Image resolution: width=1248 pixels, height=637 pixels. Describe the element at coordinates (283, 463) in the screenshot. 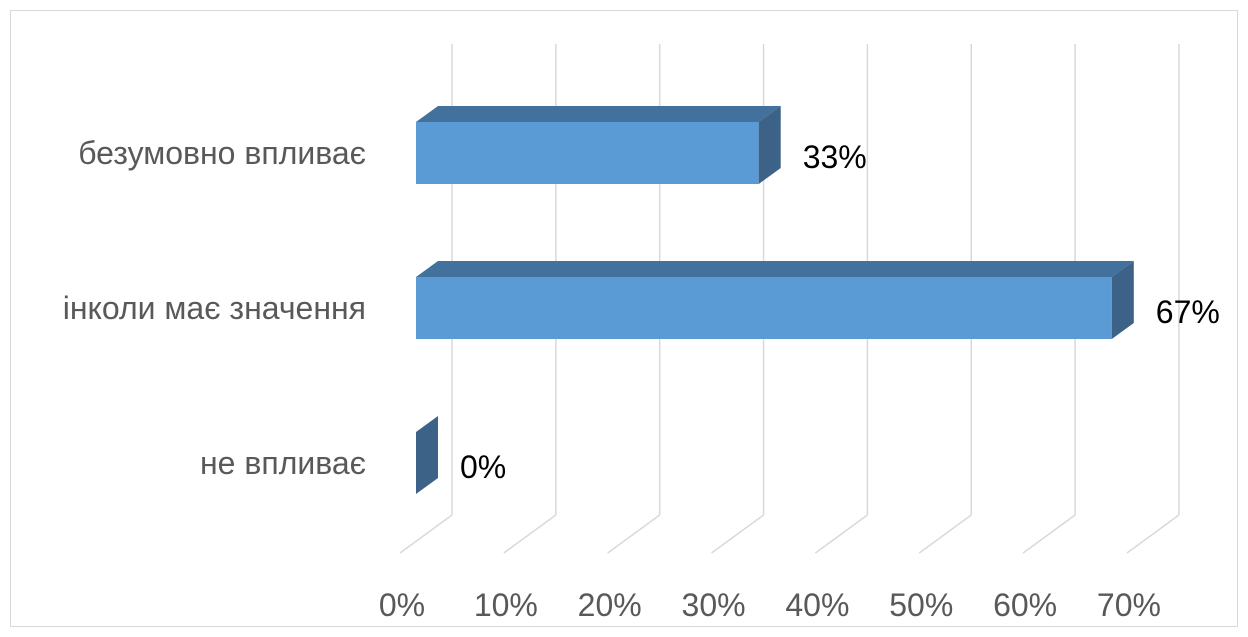

I see `category-label: не впливає` at that location.